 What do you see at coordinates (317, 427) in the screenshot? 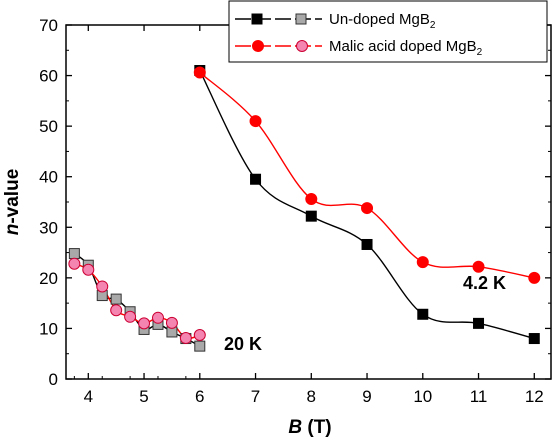
I see `x-axis-title-unit: (T)` at bounding box center [317, 427].